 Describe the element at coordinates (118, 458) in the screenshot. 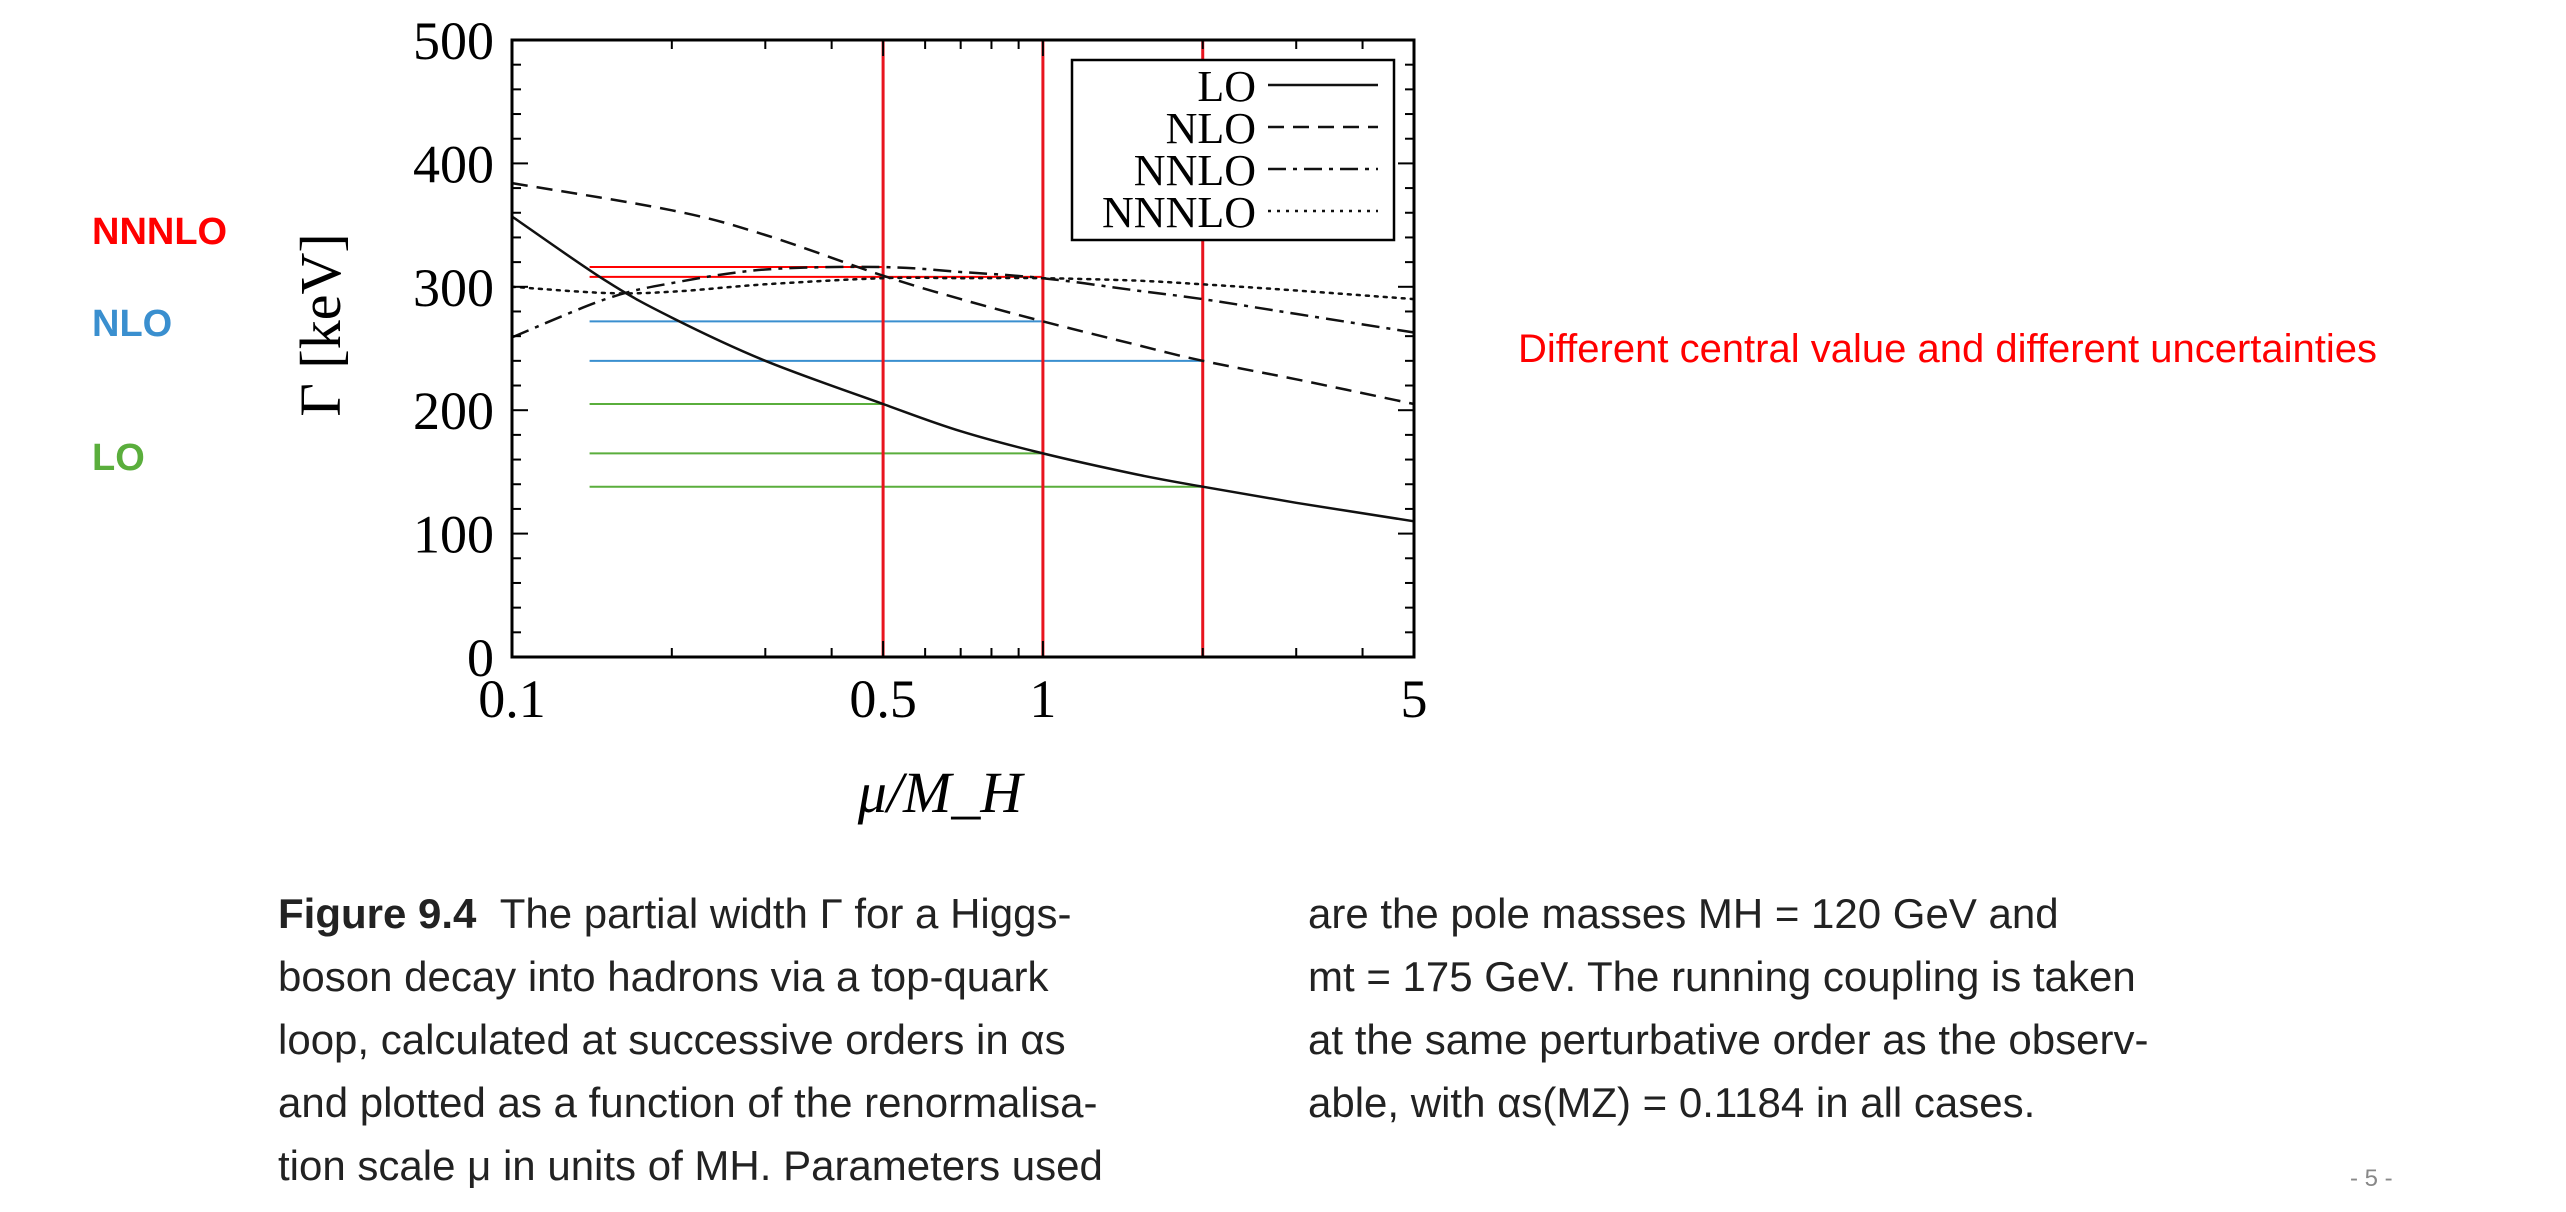

I see `side-label-lo: LO` at that location.